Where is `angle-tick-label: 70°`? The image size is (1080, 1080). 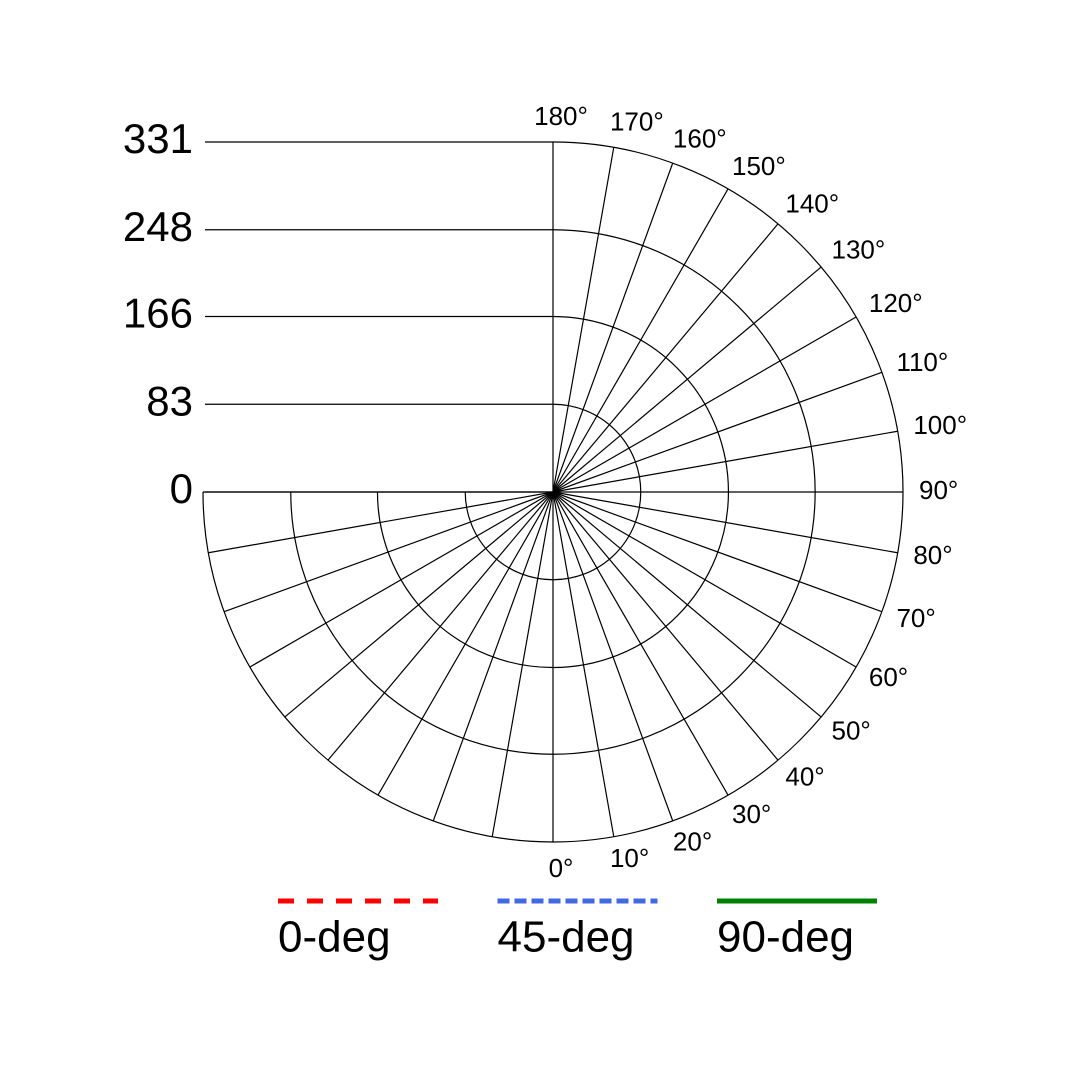
angle-tick-label: 70° is located at coordinates (915, 618).